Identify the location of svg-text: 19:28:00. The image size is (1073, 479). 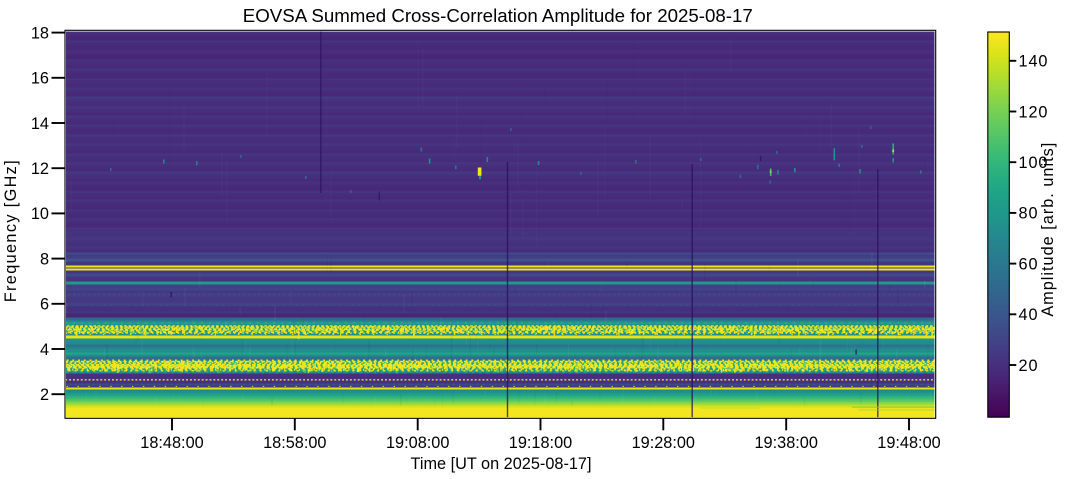
(663, 443).